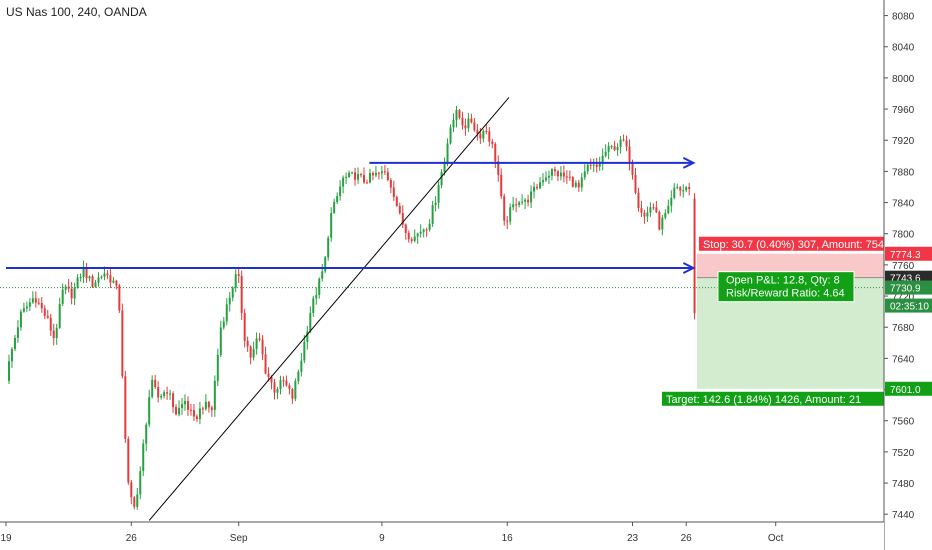  I want to click on y-tick-label: 7840, so click(903, 204).